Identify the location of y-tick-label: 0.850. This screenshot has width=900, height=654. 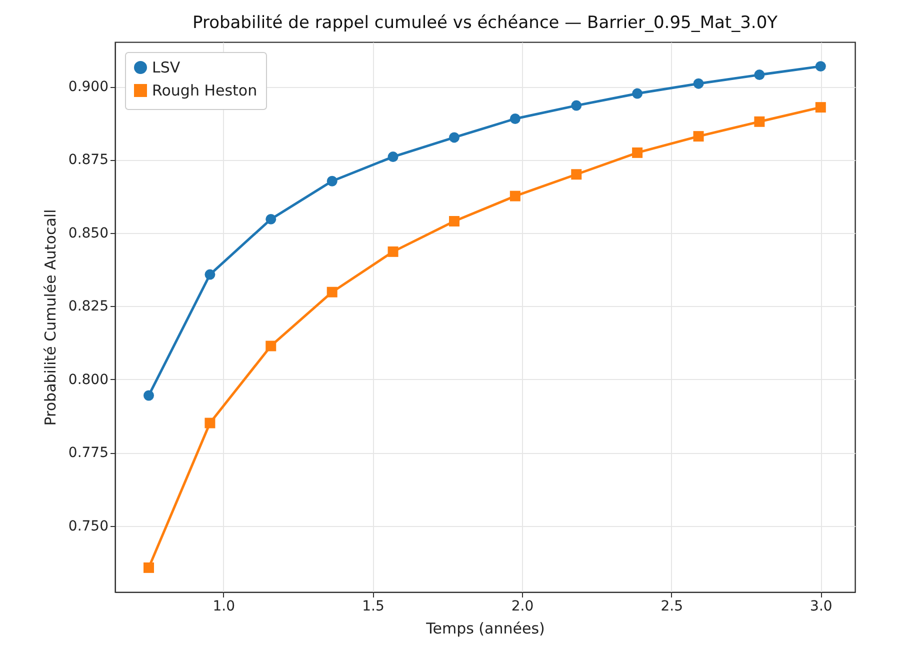
(88, 233).